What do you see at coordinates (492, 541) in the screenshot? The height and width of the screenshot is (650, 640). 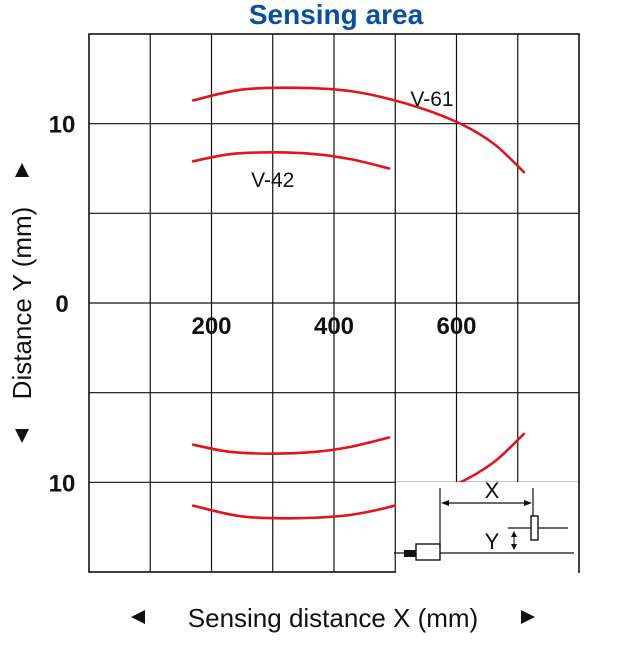 I see `inset-y-label: Y` at bounding box center [492, 541].